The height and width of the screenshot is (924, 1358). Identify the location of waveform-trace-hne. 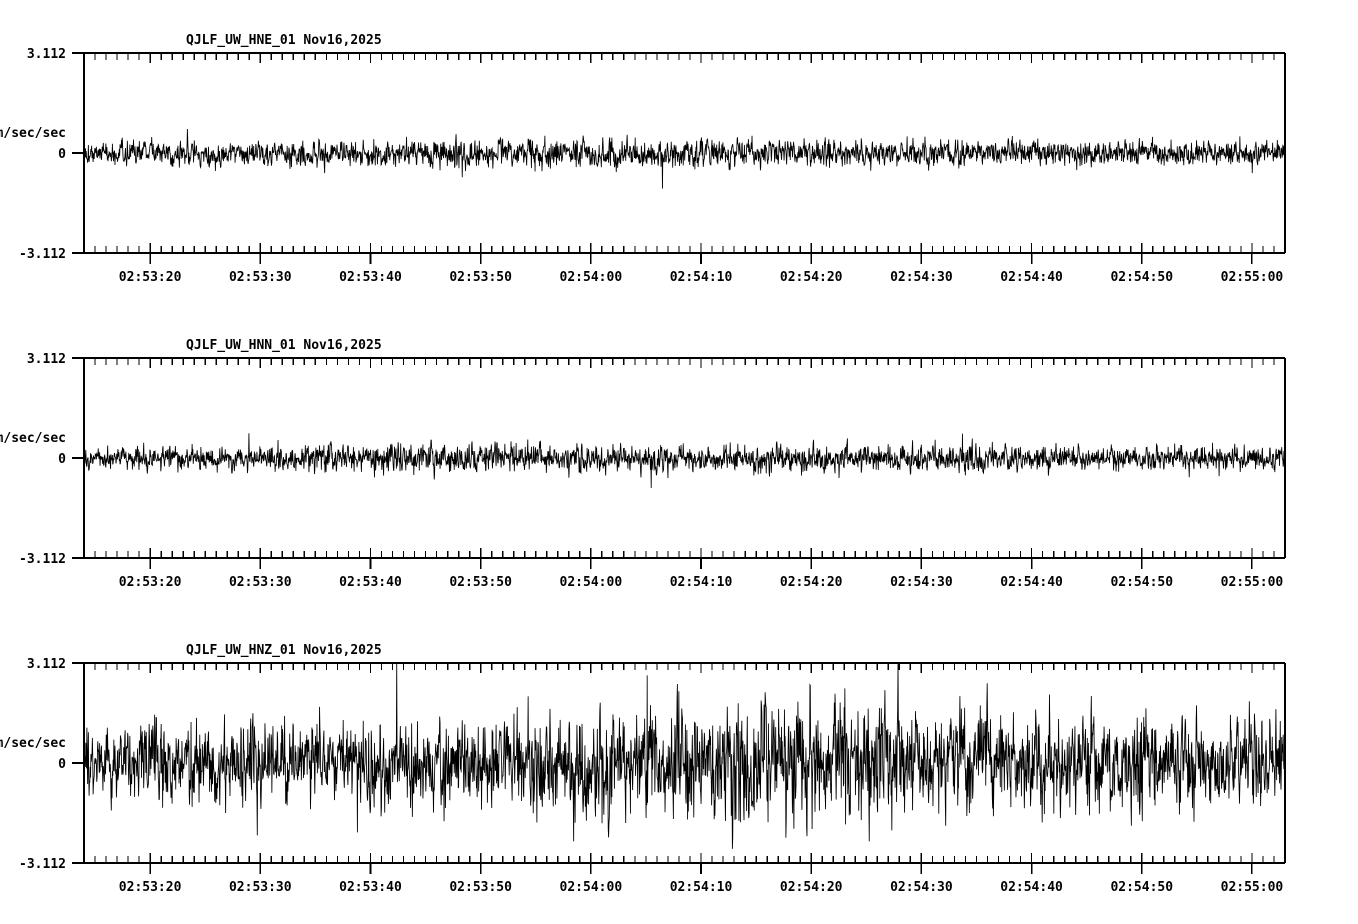
(684, 158).